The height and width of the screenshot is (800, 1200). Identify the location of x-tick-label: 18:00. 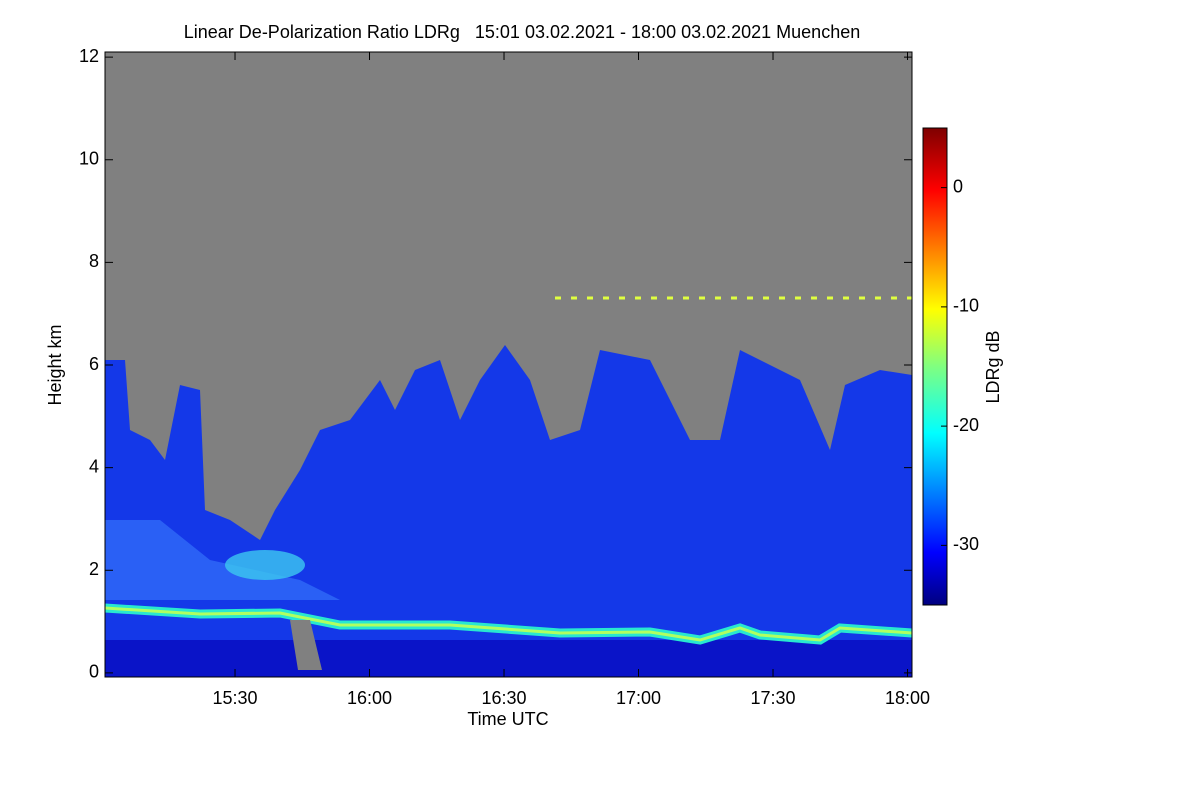
(907, 698).